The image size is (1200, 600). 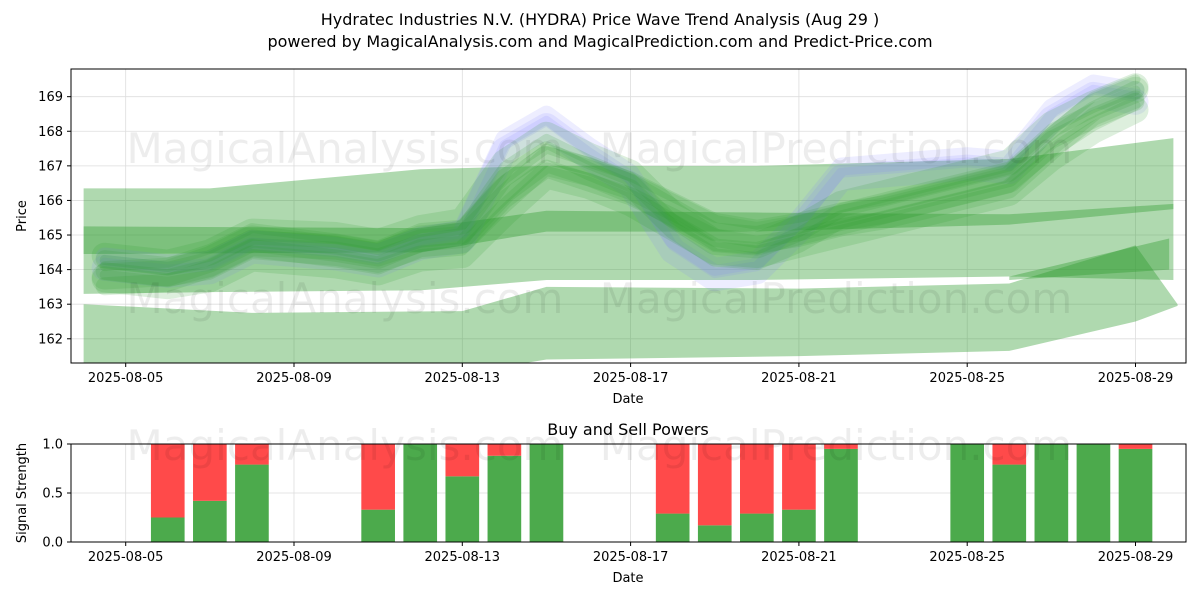 I want to click on price-x-axis-label: Date, so click(x=627, y=399).